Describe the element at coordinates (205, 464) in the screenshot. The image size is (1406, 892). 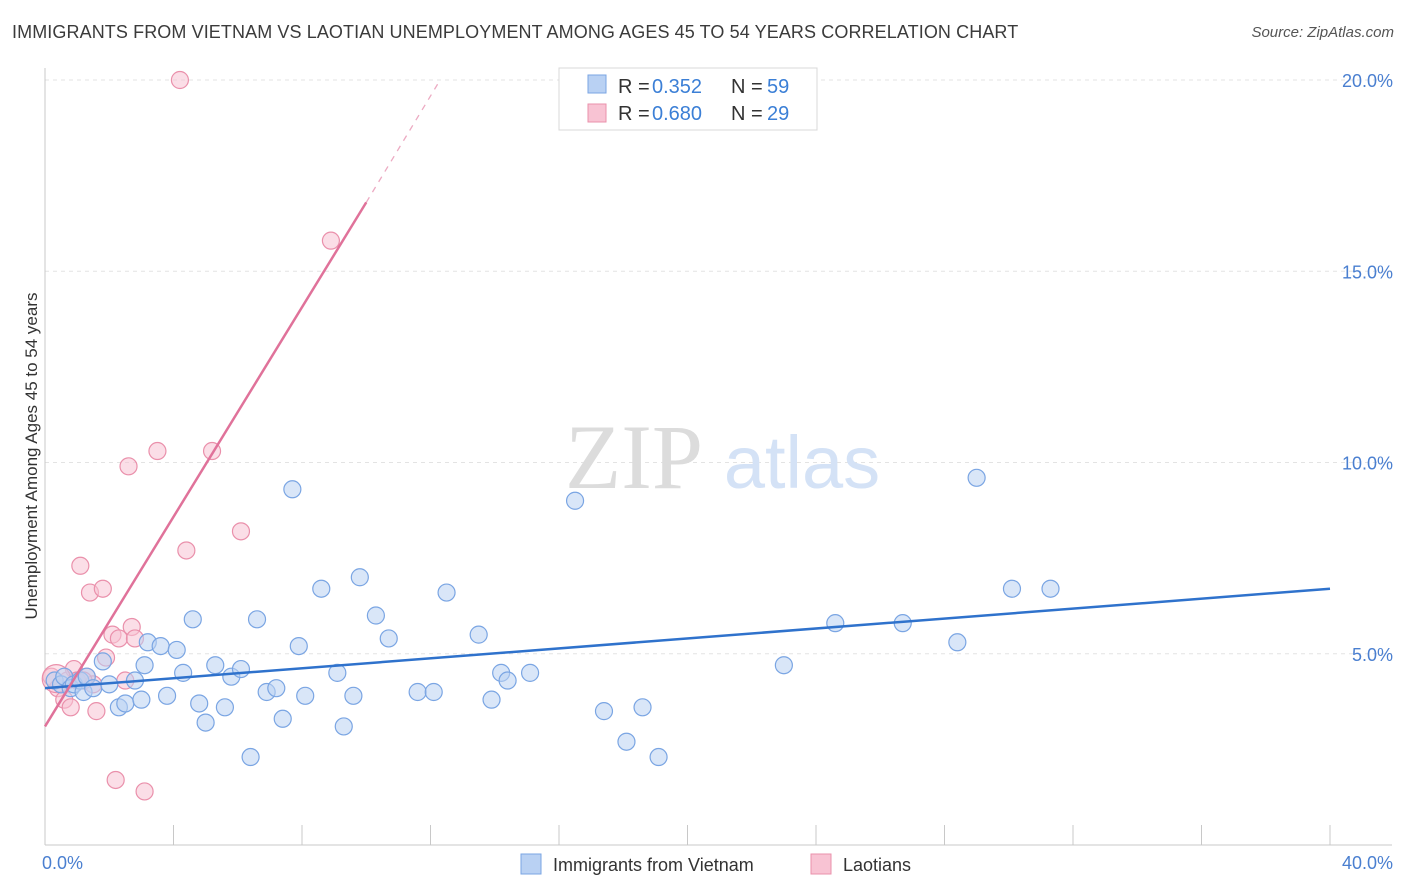
I see `laotians-trend-line` at that location.